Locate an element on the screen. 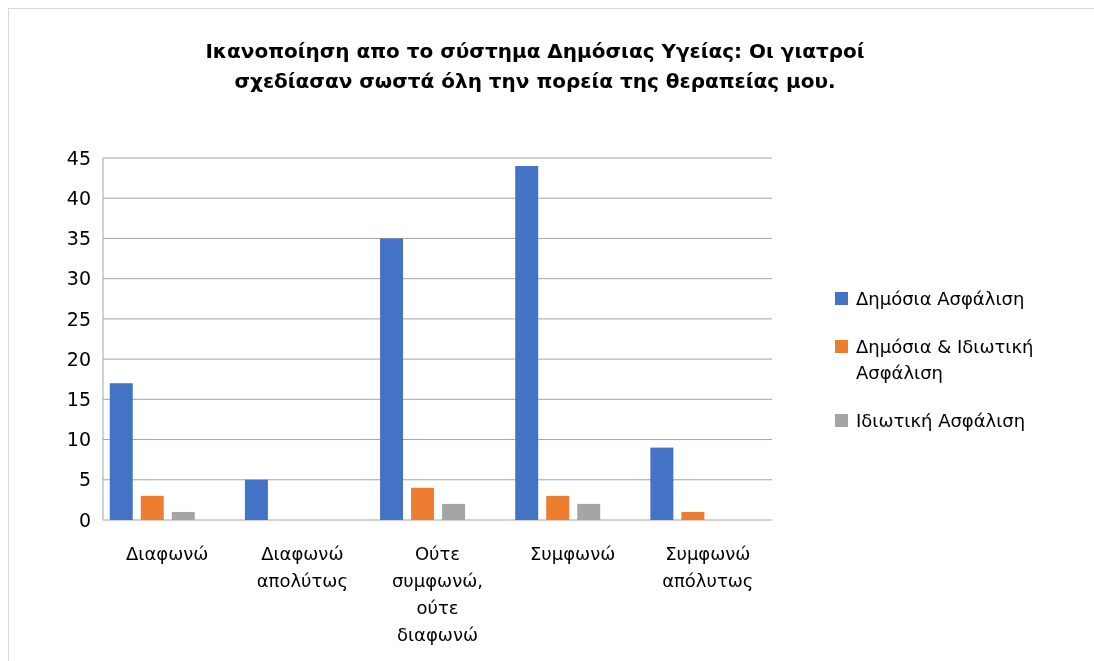  y-tick-label: 45 is located at coordinates (78, 157).